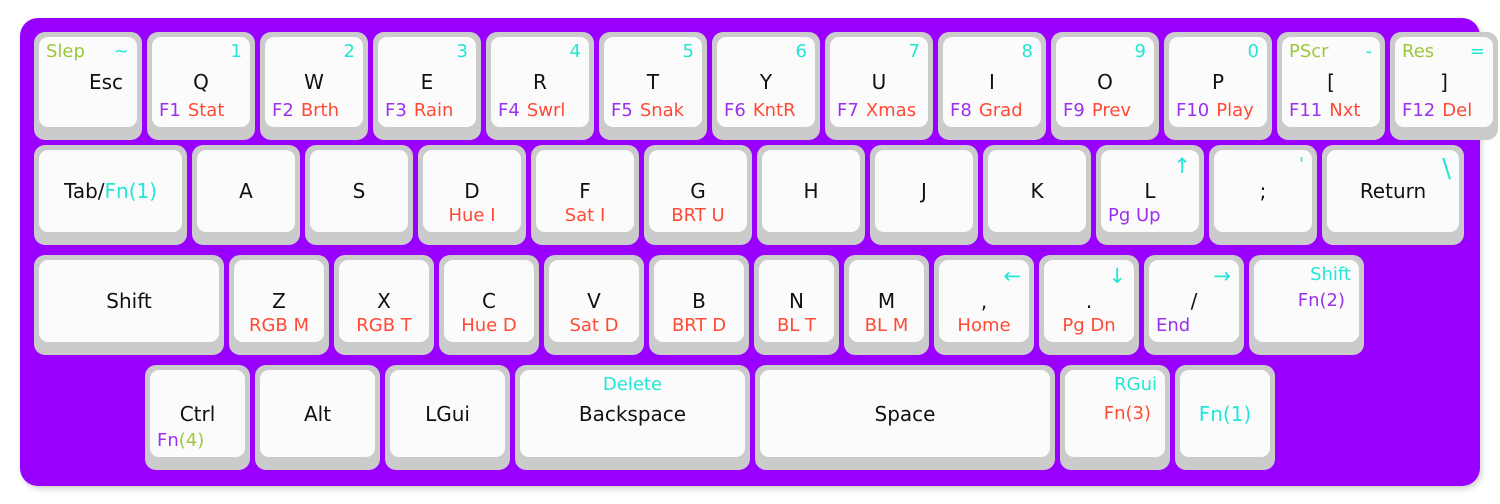 The height and width of the screenshot is (504, 1500). Describe the element at coordinates (1115, 417) in the screenshot. I see `key-rgui: RGui Fn(3)` at that location.